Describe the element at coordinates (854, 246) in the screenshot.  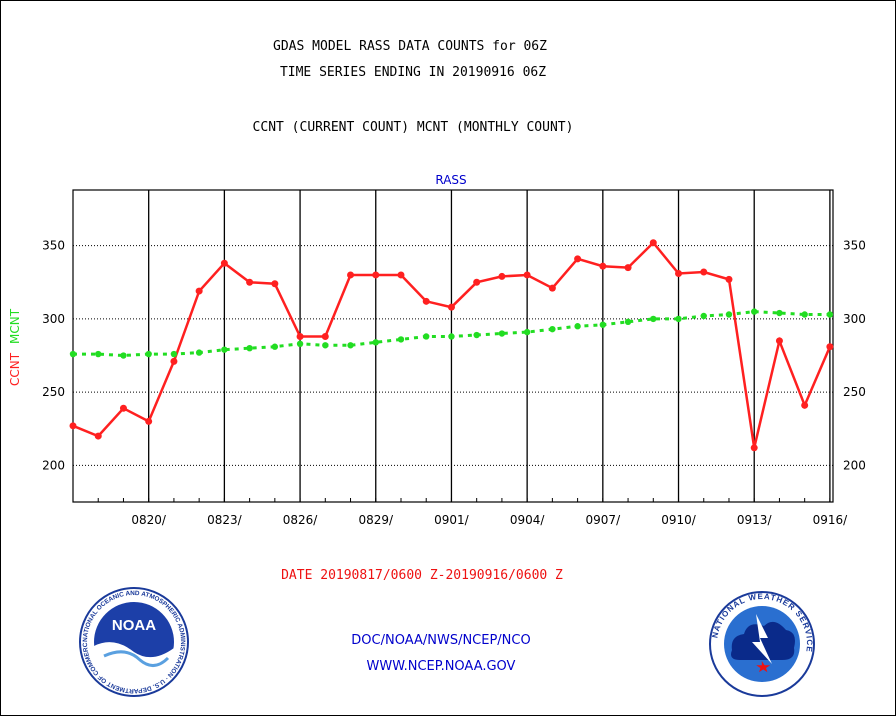
I see `y-tick-label-right: 350` at that location.